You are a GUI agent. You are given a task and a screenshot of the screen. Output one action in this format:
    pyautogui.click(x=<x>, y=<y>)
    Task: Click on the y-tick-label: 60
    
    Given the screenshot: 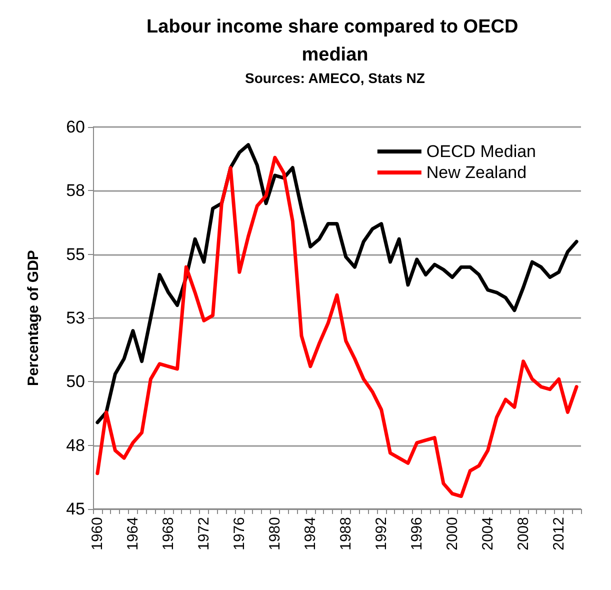 What is the action you would take?
    pyautogui.click(x=75, y=127)
    